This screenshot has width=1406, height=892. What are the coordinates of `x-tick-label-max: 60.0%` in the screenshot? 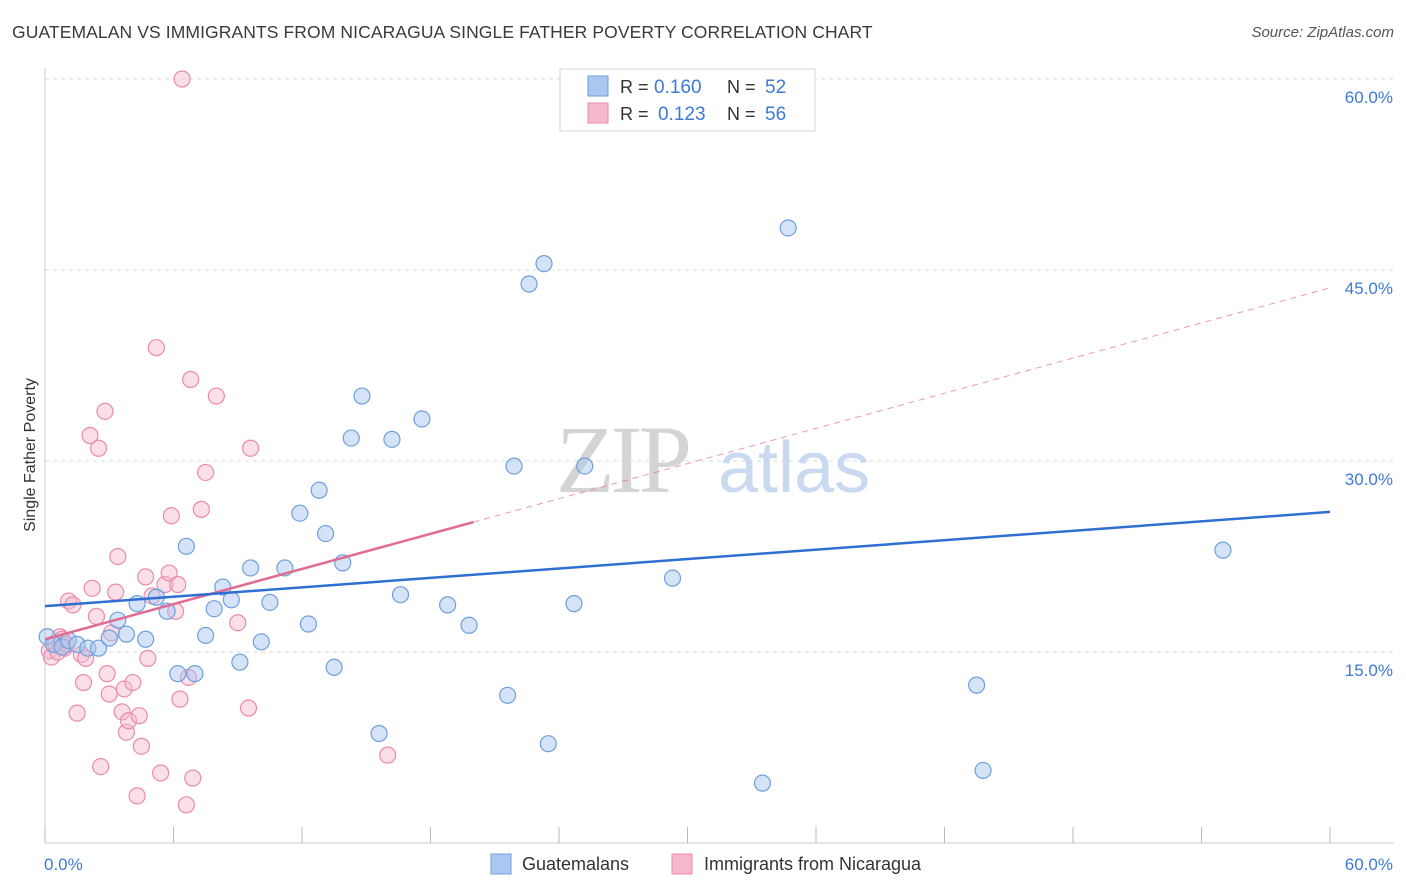 It's located at (1369, 864).